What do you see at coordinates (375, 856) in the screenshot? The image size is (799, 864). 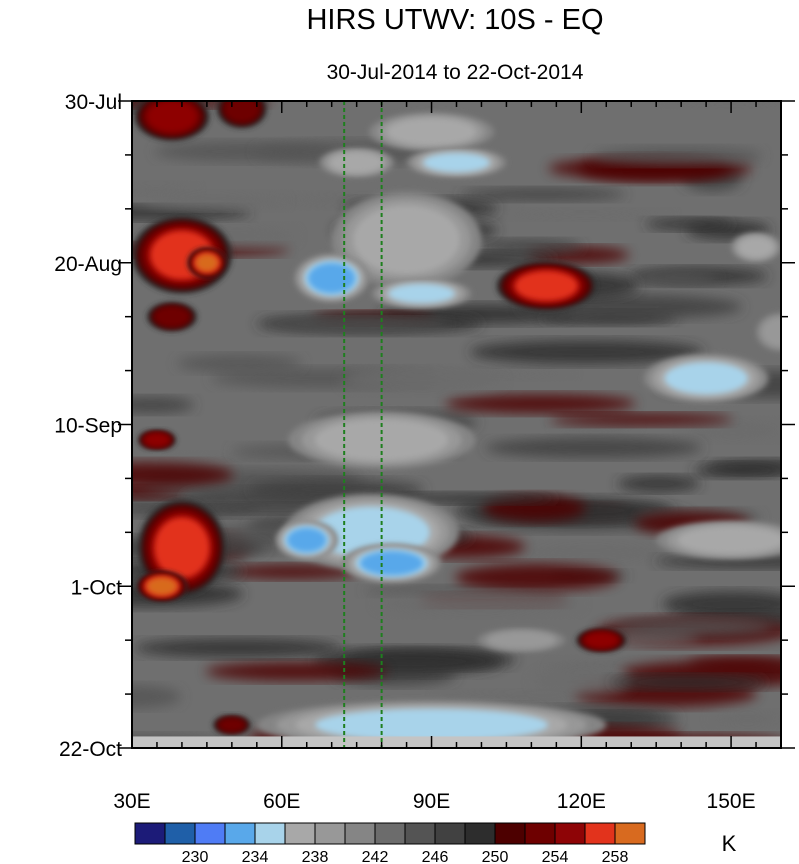 I see `colorbar-label: 242` at bounding box center [375, 856].